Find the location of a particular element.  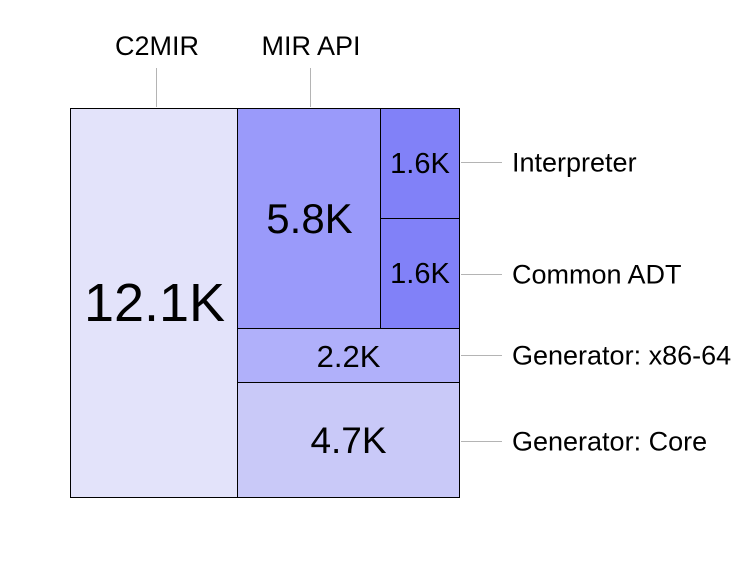

treemap-block-generator-core: 4.7K is located at coordinates (348, 440).